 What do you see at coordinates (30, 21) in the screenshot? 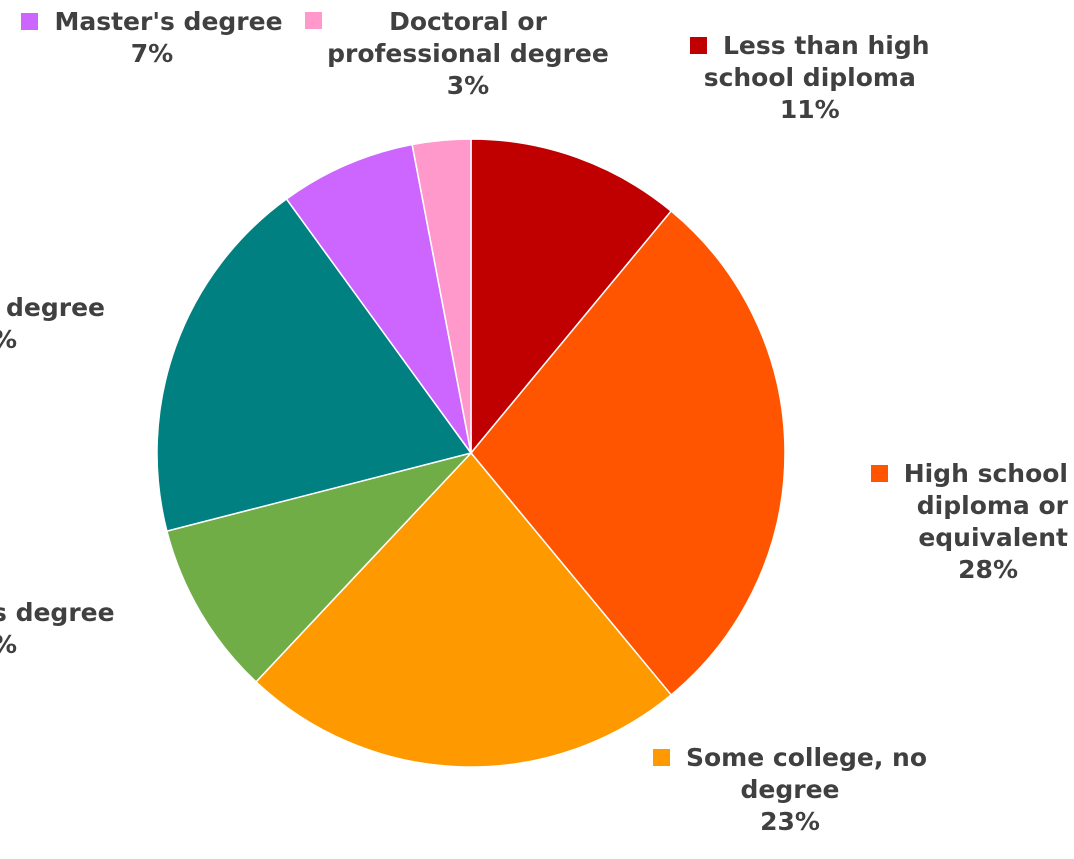
I see `legend-swatch-masters-degree` at bounding box center [30, 21].